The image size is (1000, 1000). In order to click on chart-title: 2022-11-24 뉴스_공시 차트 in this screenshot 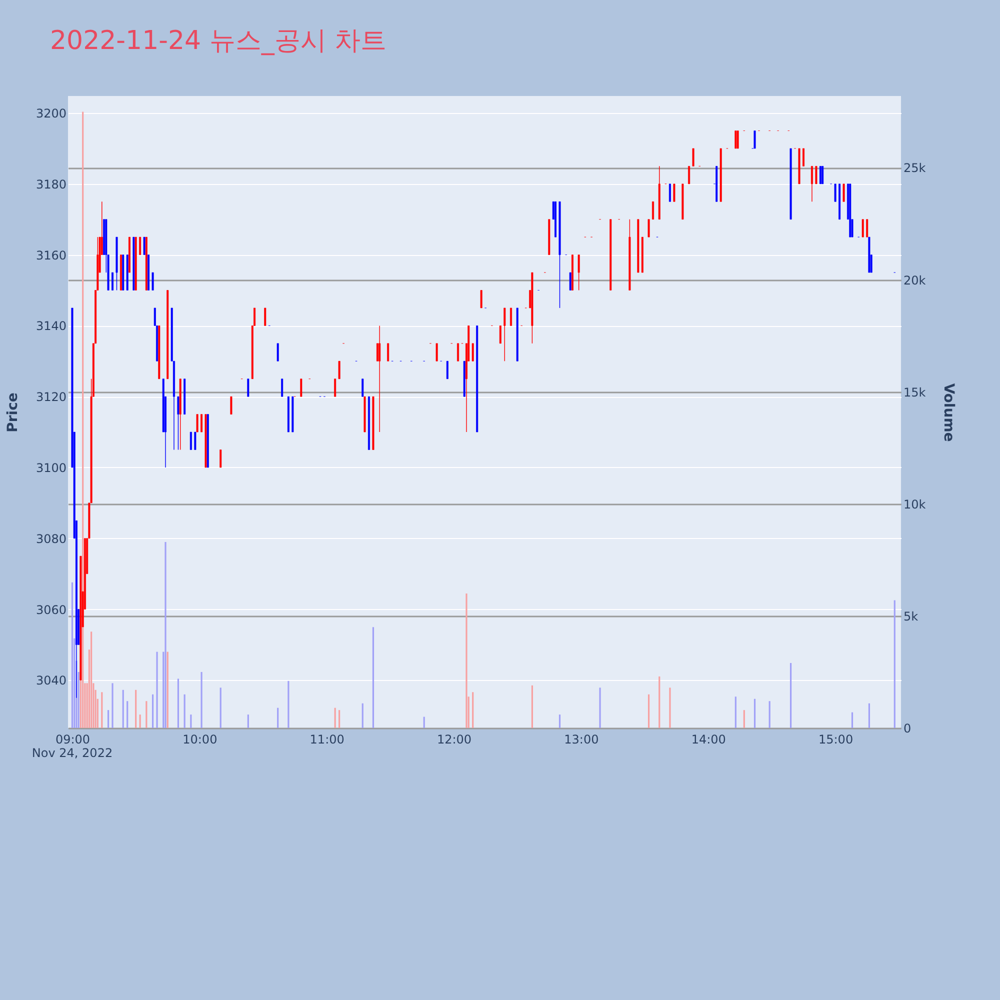, I will do `click(218, 41)`.